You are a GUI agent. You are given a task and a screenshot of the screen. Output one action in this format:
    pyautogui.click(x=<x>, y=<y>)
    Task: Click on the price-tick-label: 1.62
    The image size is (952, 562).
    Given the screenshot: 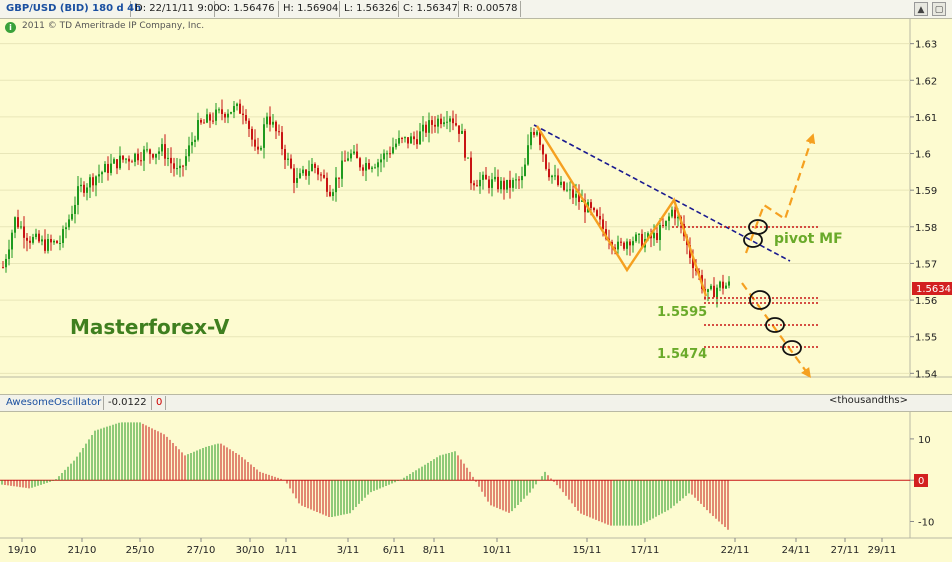 What is the action you would take?
    pyautogui.click(x=926, y=81)
    